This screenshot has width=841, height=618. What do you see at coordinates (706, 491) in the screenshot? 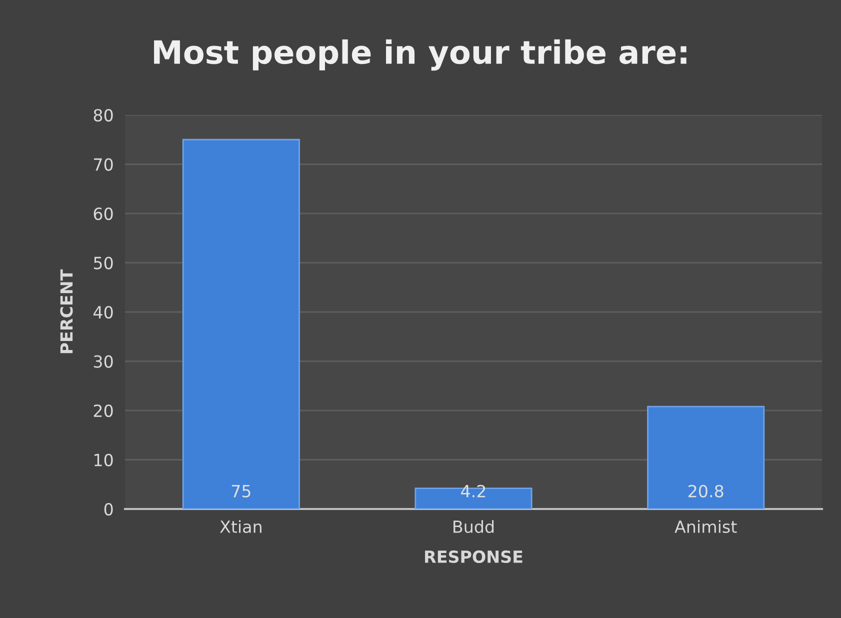
I see `data-label: 20.8` at bounding box center [706, 491].